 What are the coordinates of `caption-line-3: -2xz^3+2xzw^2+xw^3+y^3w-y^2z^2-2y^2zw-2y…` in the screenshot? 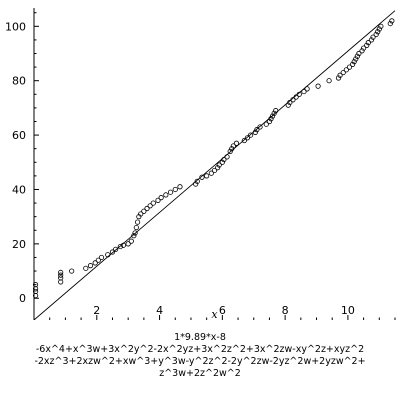 It's located at (200, 361).